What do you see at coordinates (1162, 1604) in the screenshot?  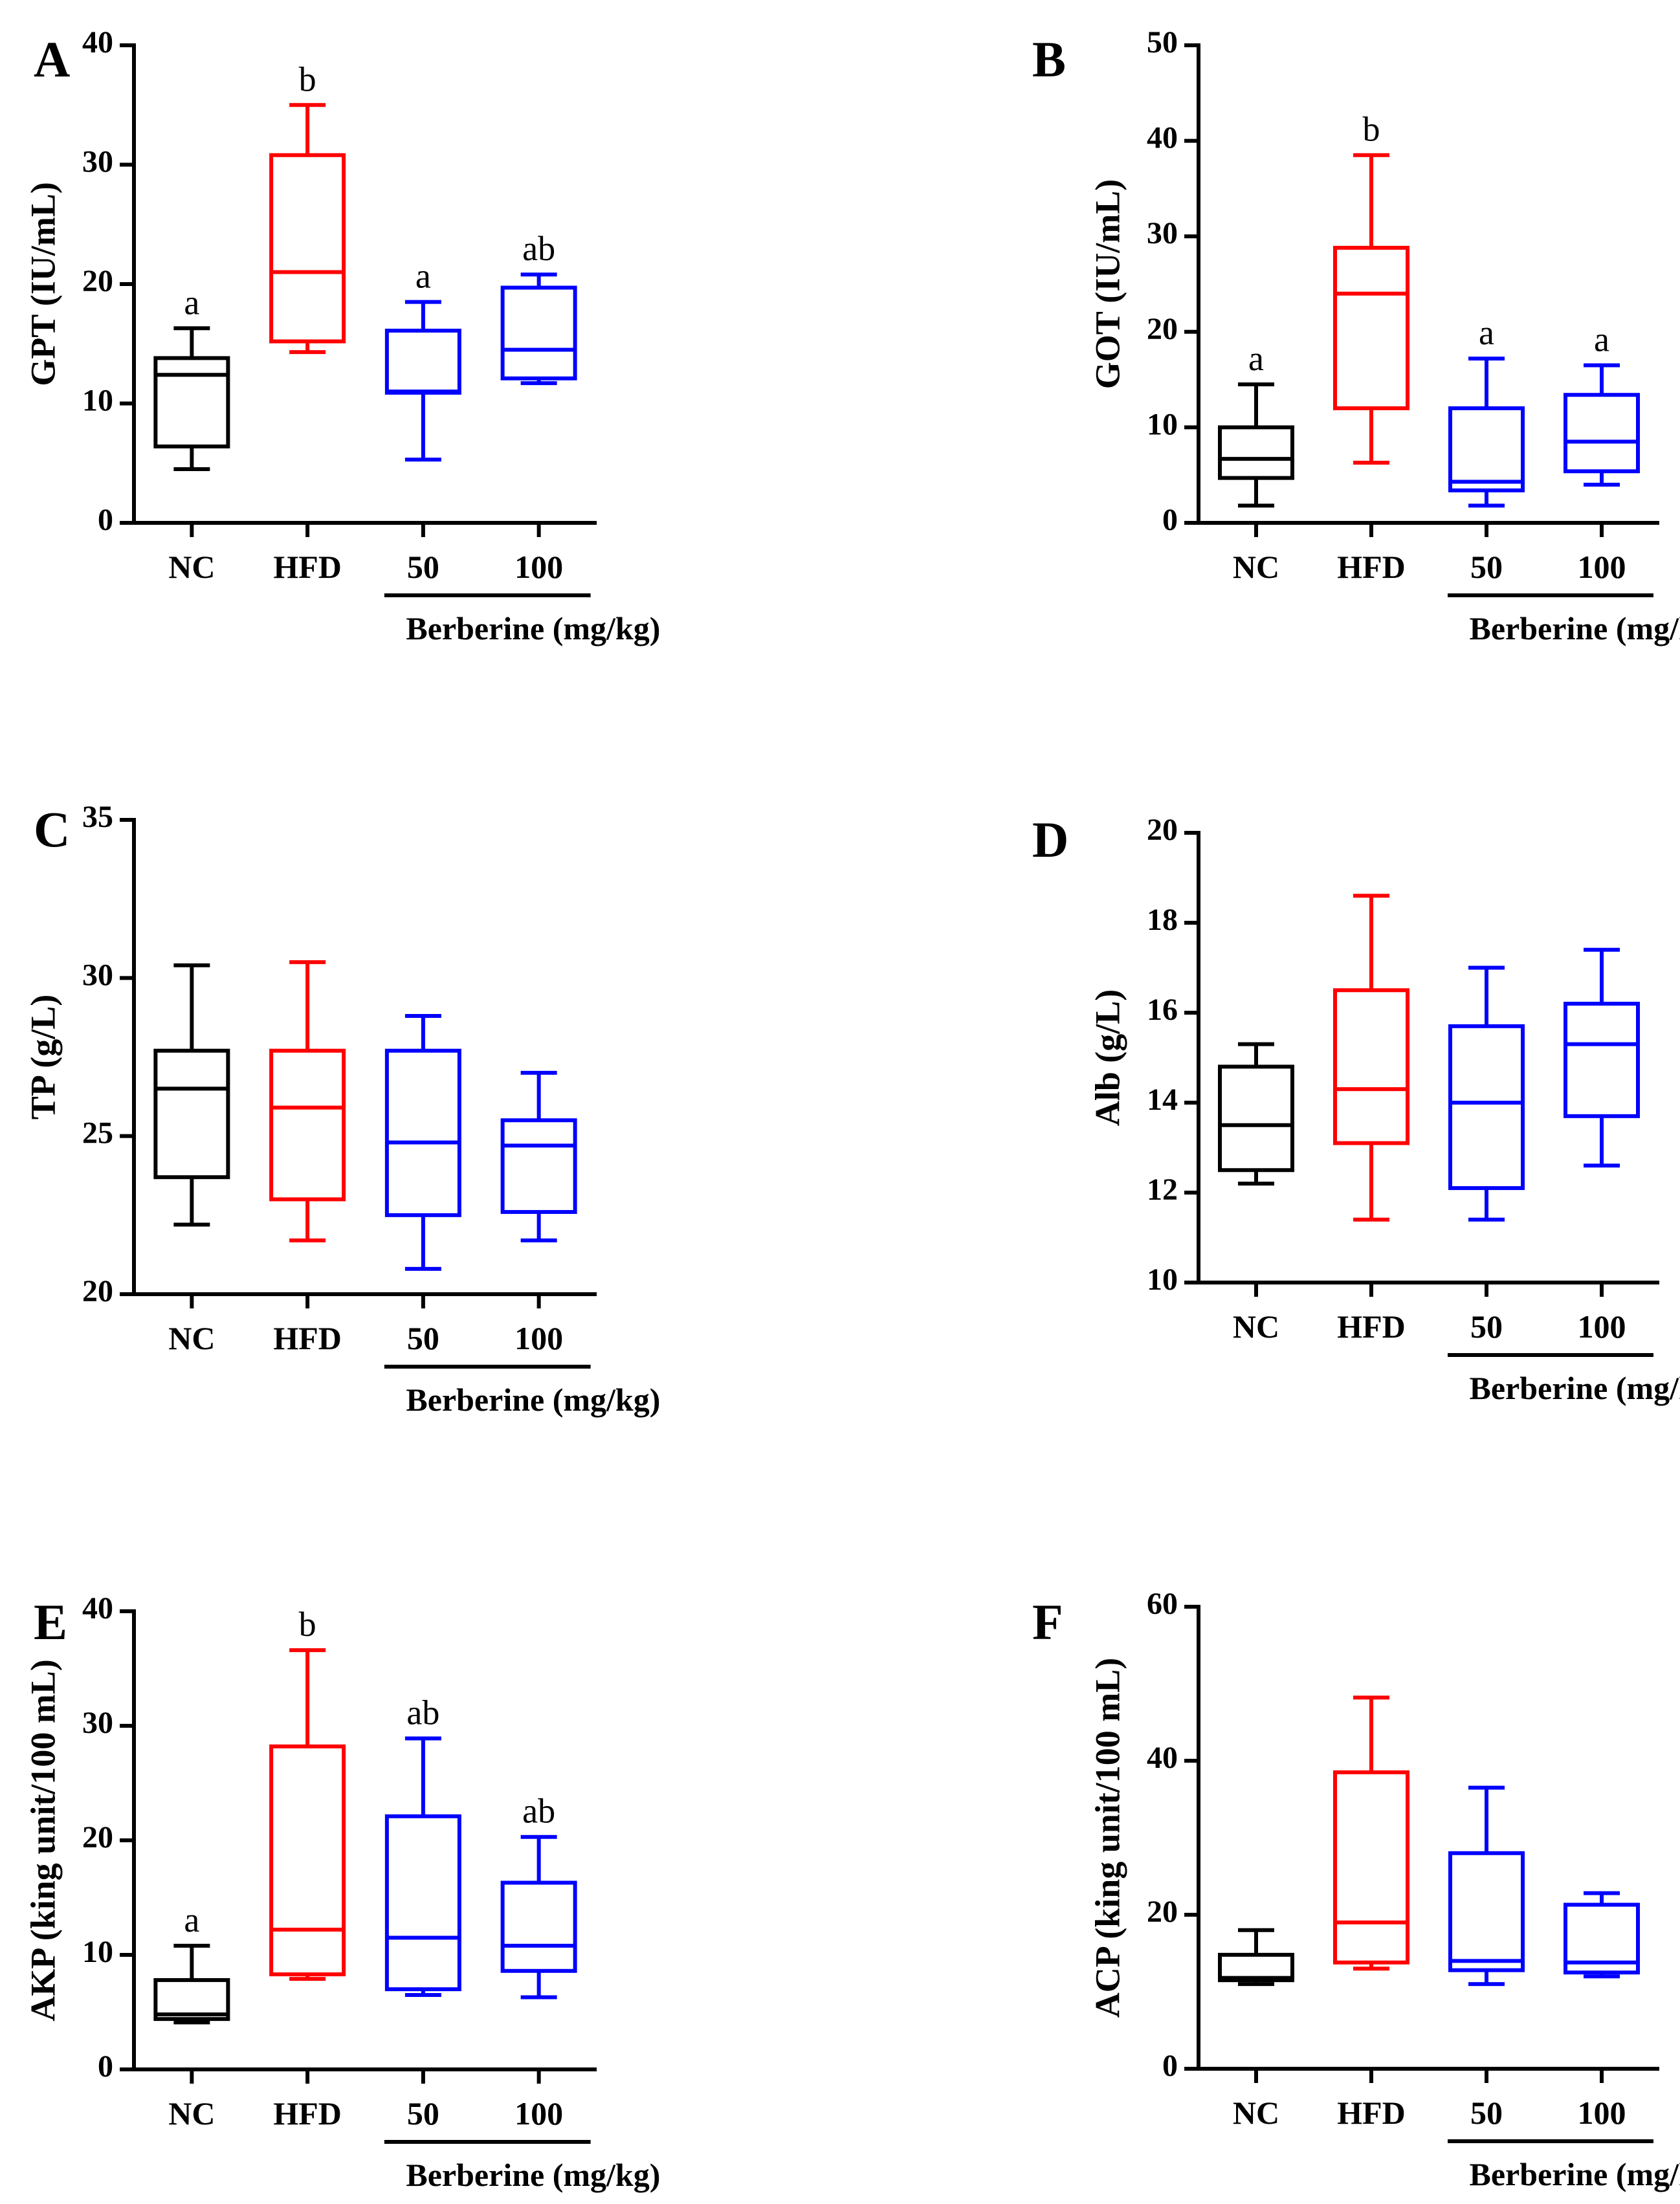 I see `y-tick-label: 60` at bounding box center [1162, 1604].